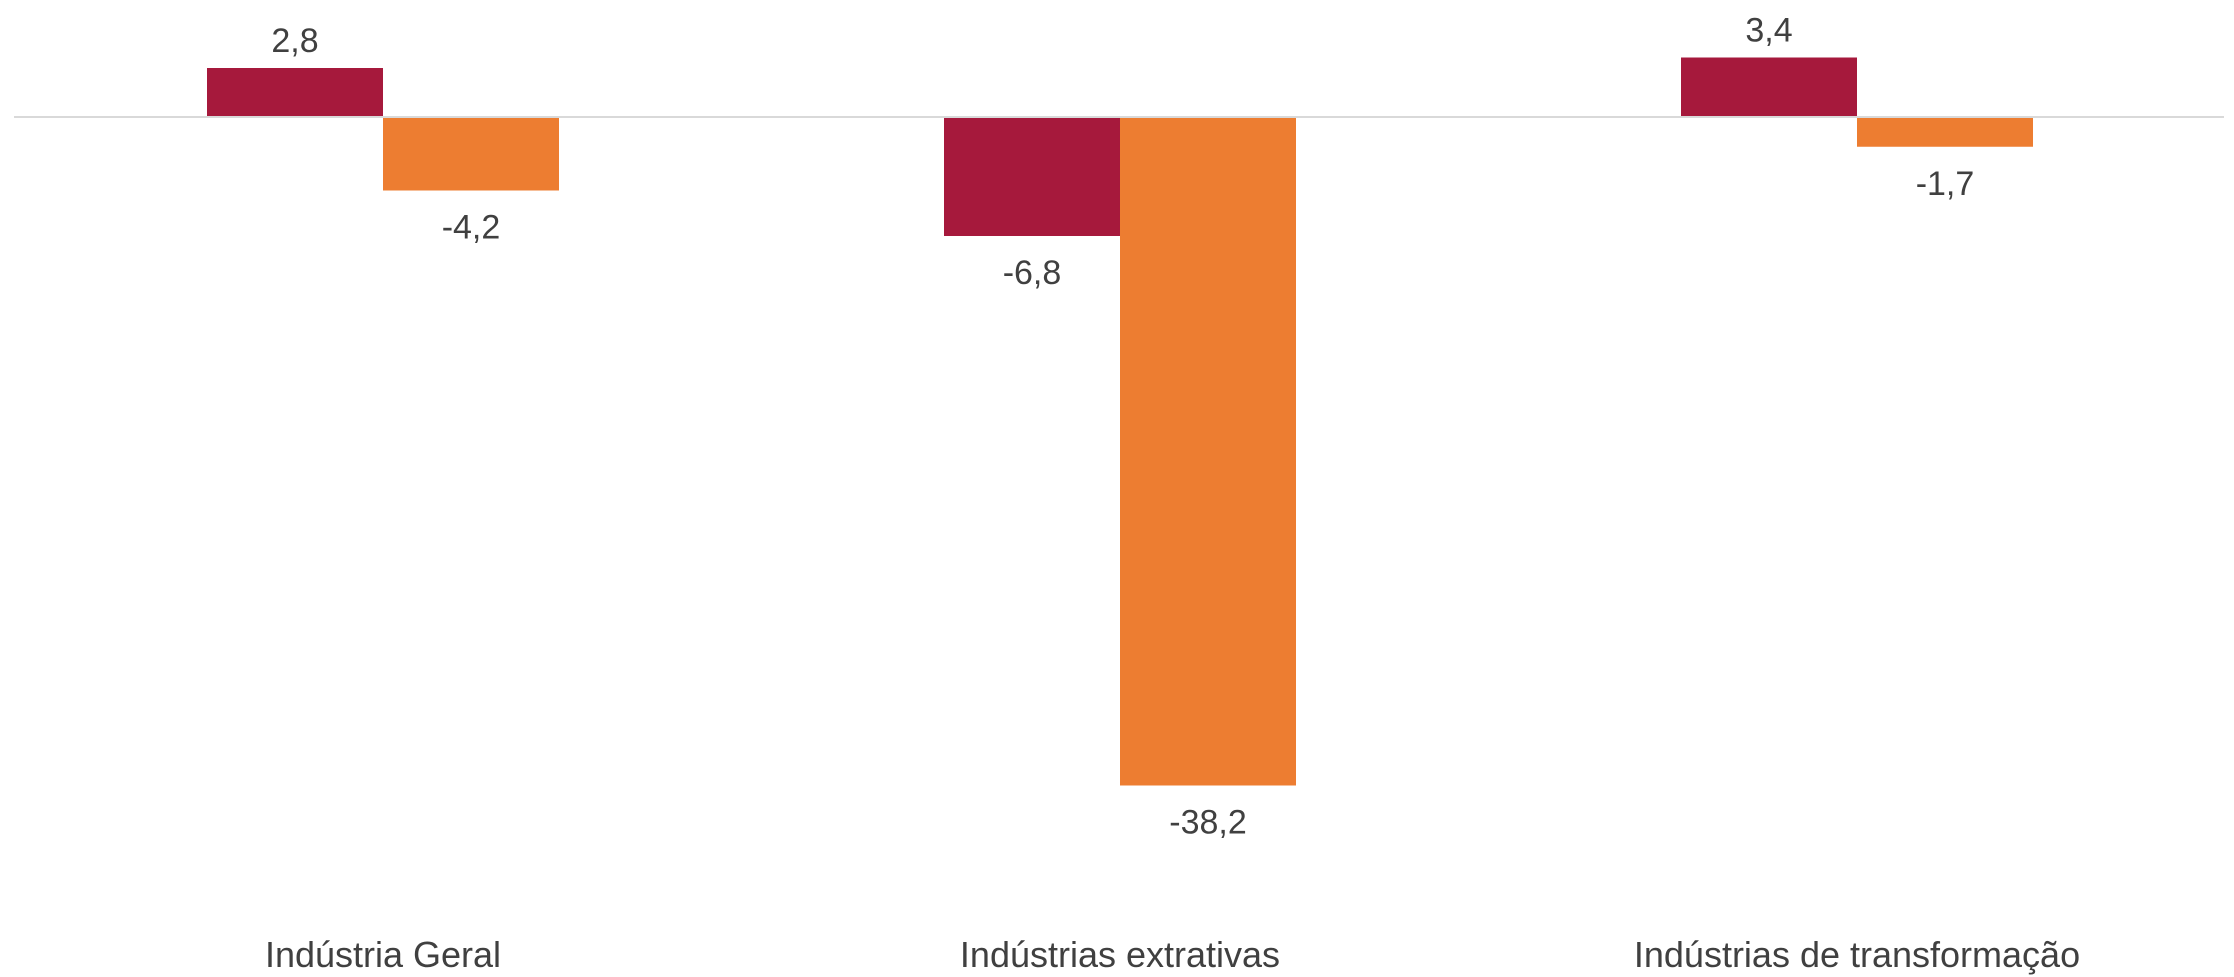 The image size is (2234, 977). Describe the element at coordinates (471, 228) in the screenshot. I see `data-label-series-2-category-1: -4,2` at that location.